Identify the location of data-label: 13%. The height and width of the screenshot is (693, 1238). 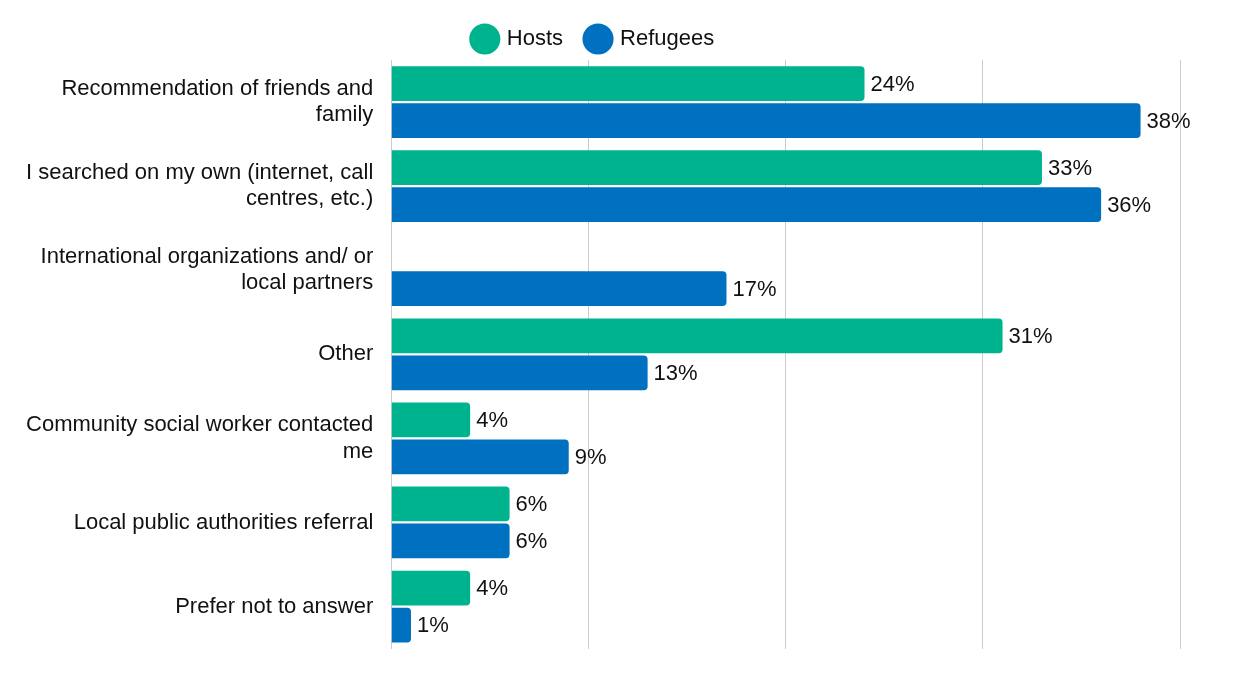
(675, 372).